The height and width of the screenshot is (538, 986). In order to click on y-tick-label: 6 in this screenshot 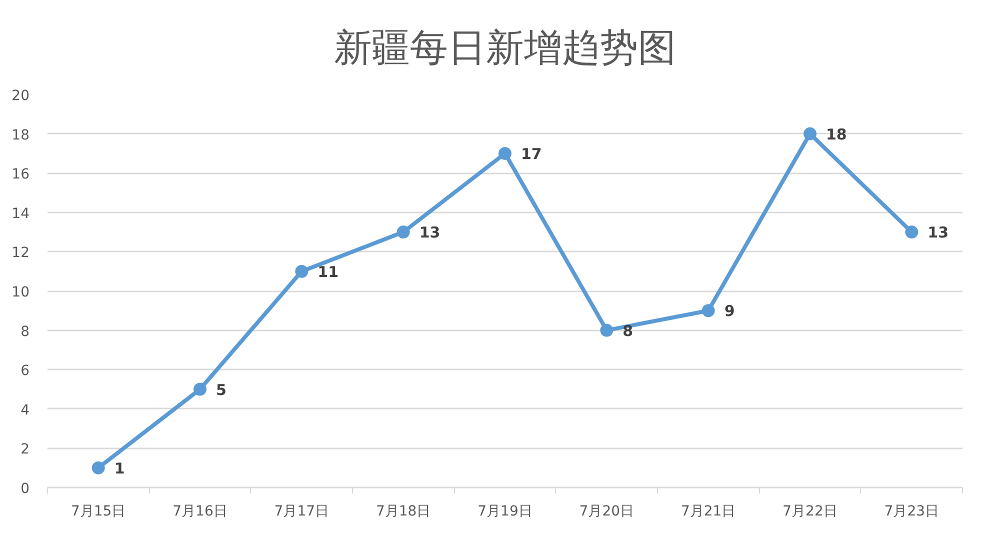, I will do `click(25, 371)`.